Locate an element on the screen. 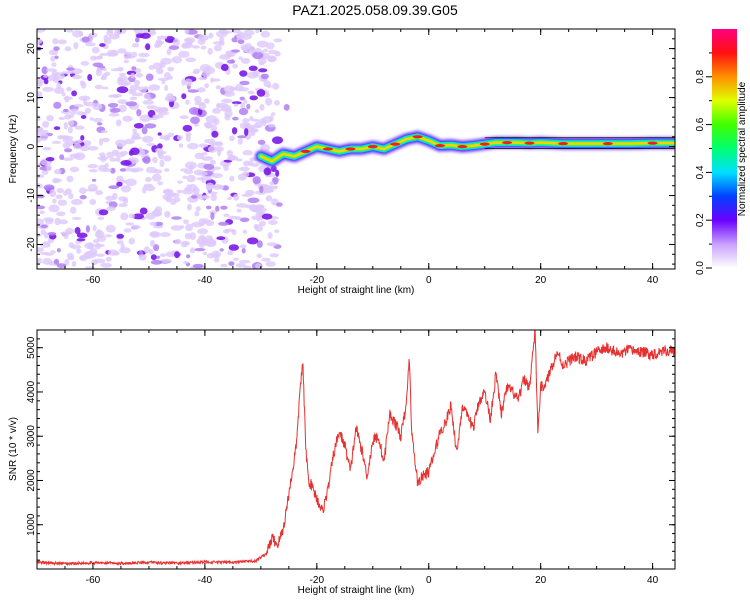  x-tick-label: 20 is located at coordinates (541, 580).